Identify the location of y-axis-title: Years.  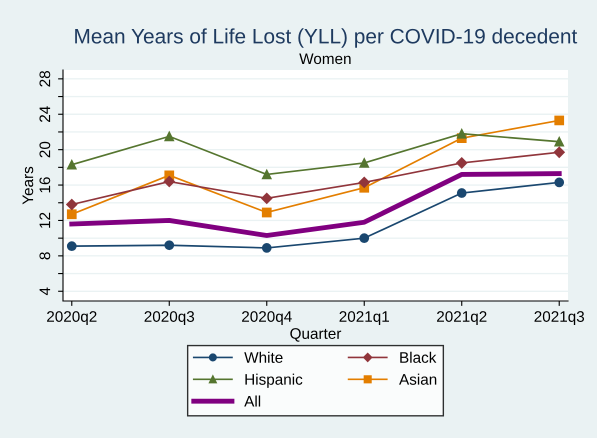
(28, 185).